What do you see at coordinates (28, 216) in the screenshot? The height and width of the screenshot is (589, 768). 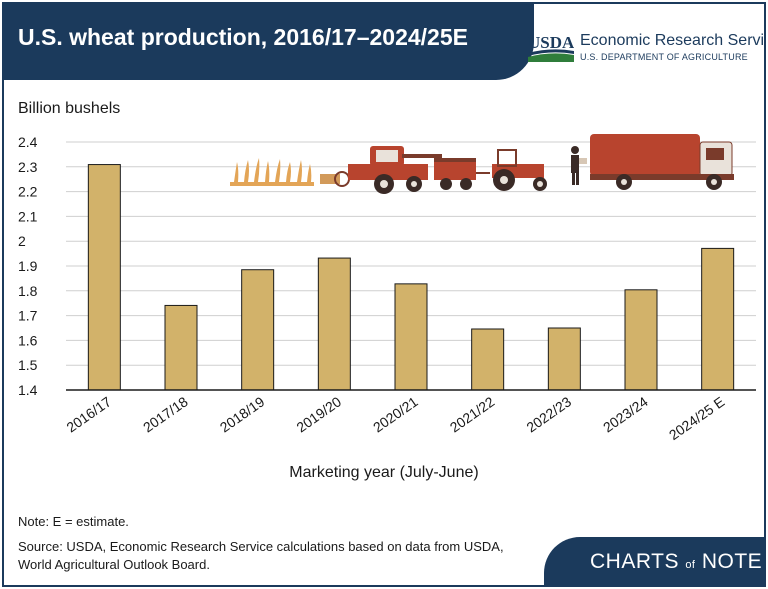 I see `y-tick-label: 2.1` at bounding box center [28, 216].